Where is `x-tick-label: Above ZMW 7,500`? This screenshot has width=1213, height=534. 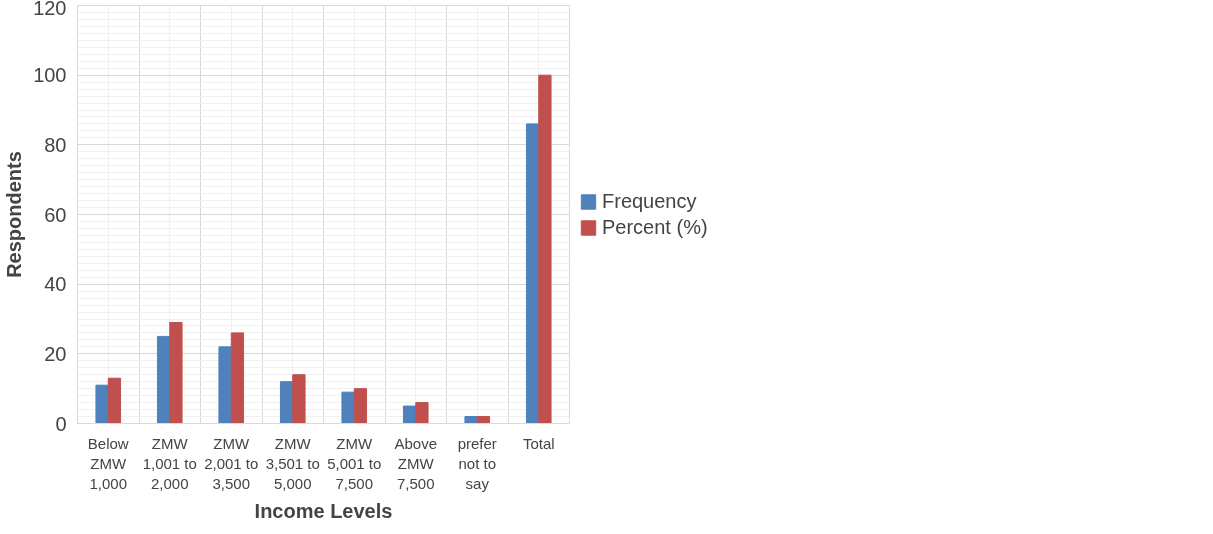
x-tick-label: Above ZMW 7,500 is located at coordinates (416, 463).